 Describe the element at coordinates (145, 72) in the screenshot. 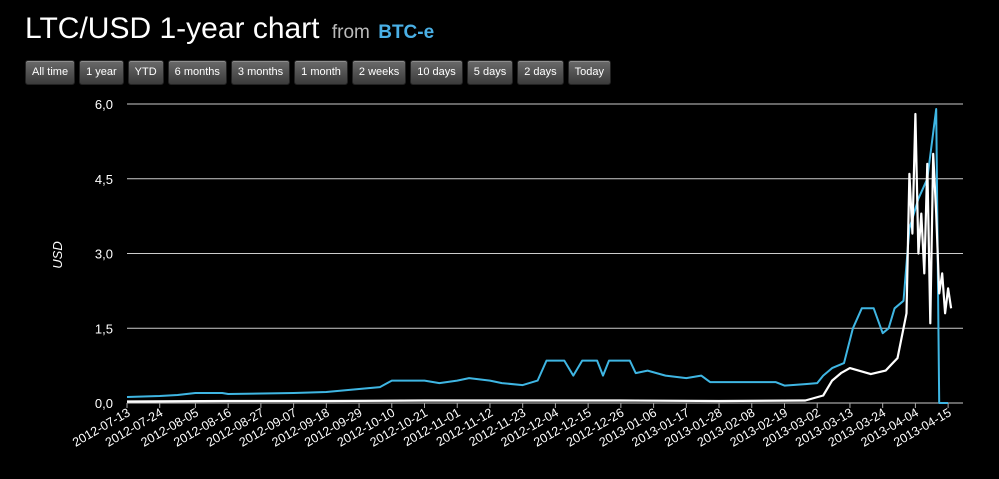

I see `range-button-ytd: YTD` at that location.